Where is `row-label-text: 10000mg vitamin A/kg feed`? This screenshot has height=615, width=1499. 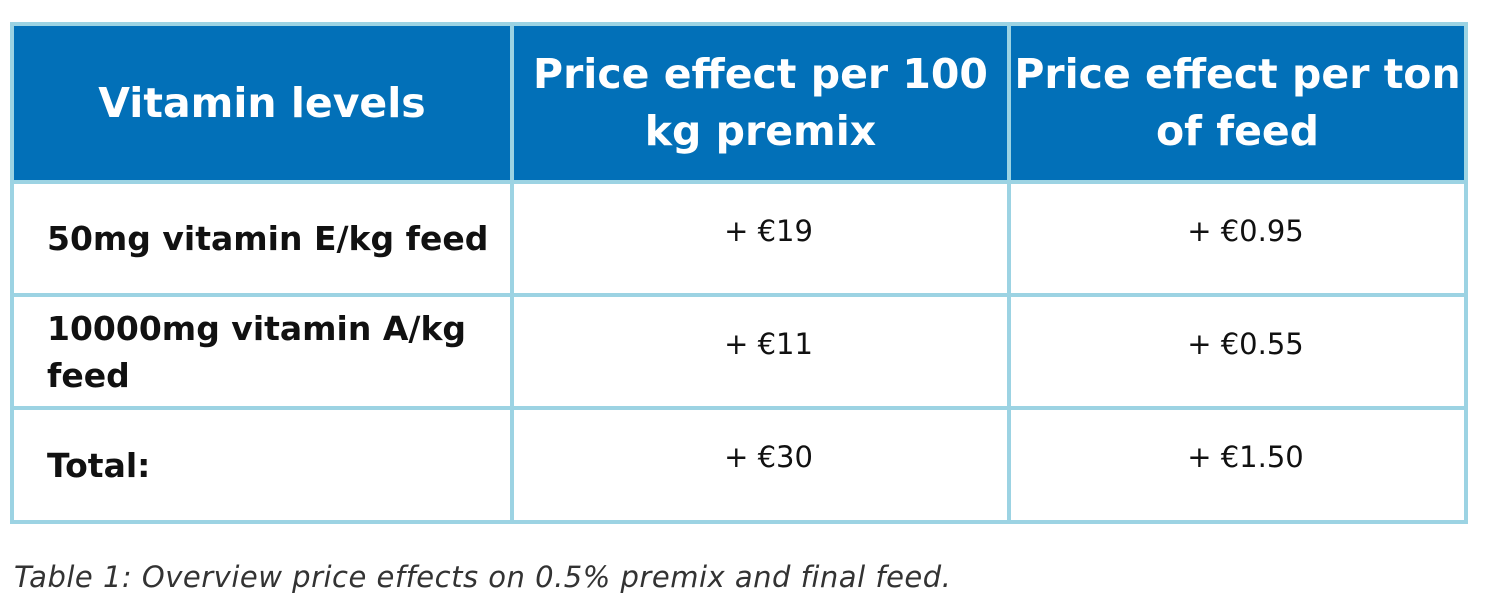
row-label-text: 10000mg vitamin A/kg feed is located at coordinates (257, 351).